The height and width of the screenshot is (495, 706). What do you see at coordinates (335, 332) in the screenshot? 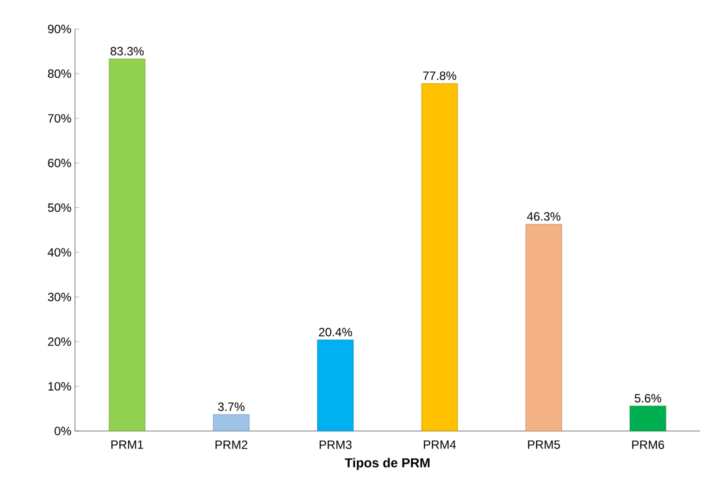
I see `data-label: 20.4%` at bounding box center [335, 332].